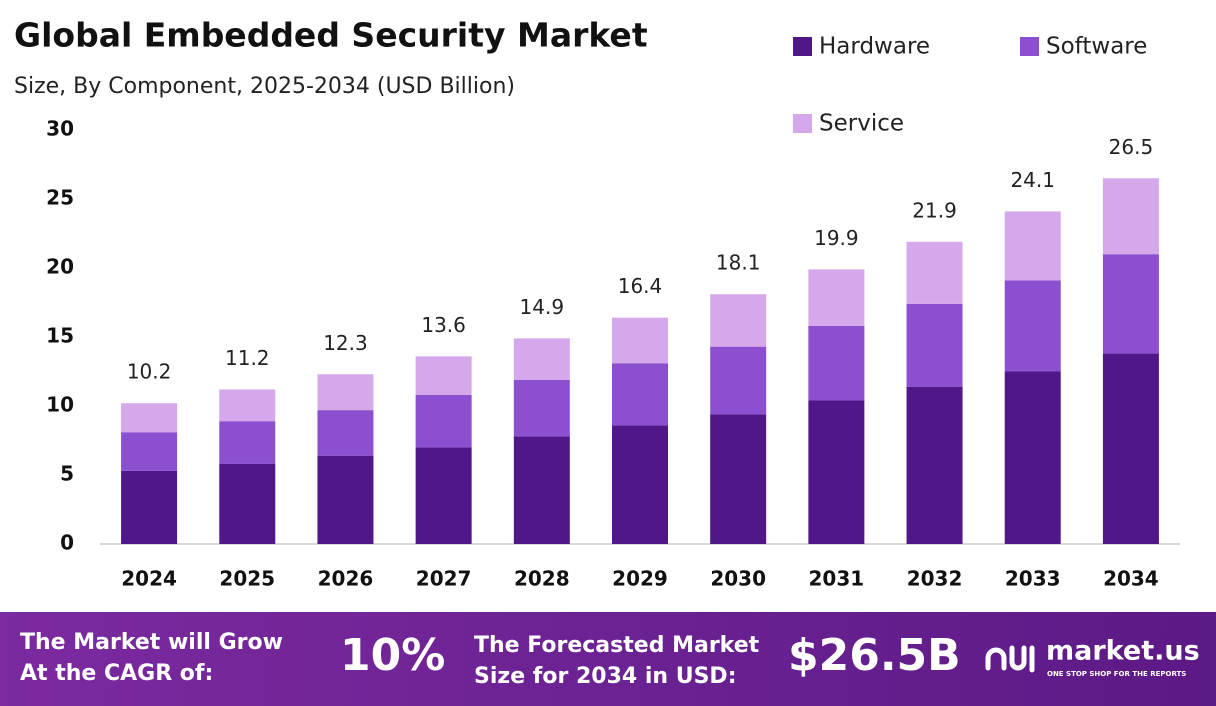 The image size is (1216, 706). Describe the element at coordinates (640, 579) in the screenshot. I see `x-tick-label: 2029` at that location.